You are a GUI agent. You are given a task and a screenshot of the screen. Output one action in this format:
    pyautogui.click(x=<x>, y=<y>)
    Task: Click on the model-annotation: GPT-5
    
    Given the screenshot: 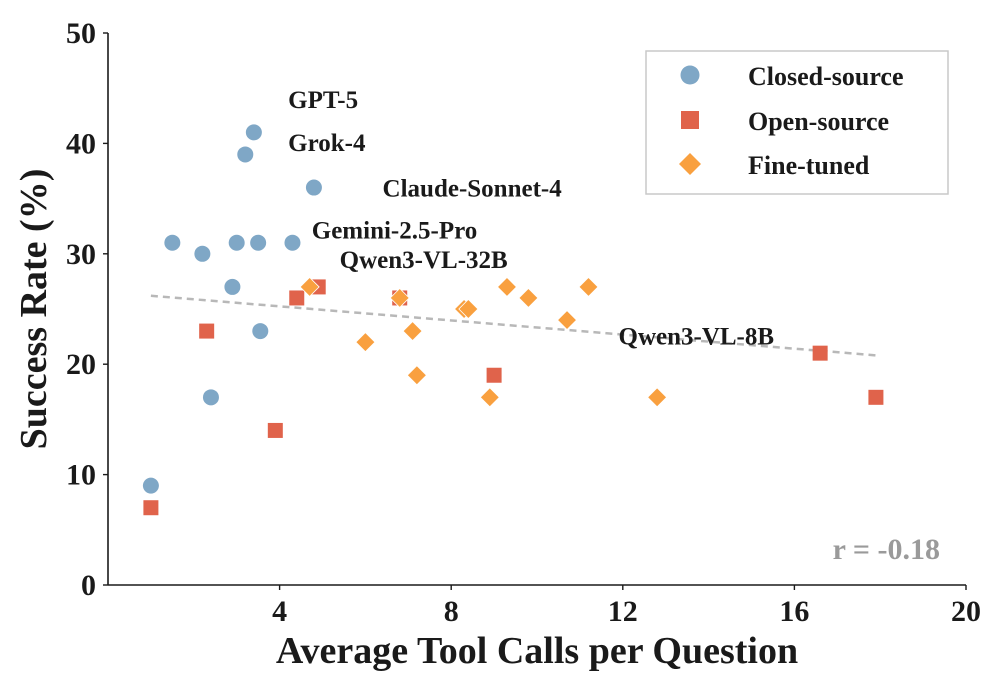 What is the action you would take?
    pyautogui.click(x=323, y=100)
    